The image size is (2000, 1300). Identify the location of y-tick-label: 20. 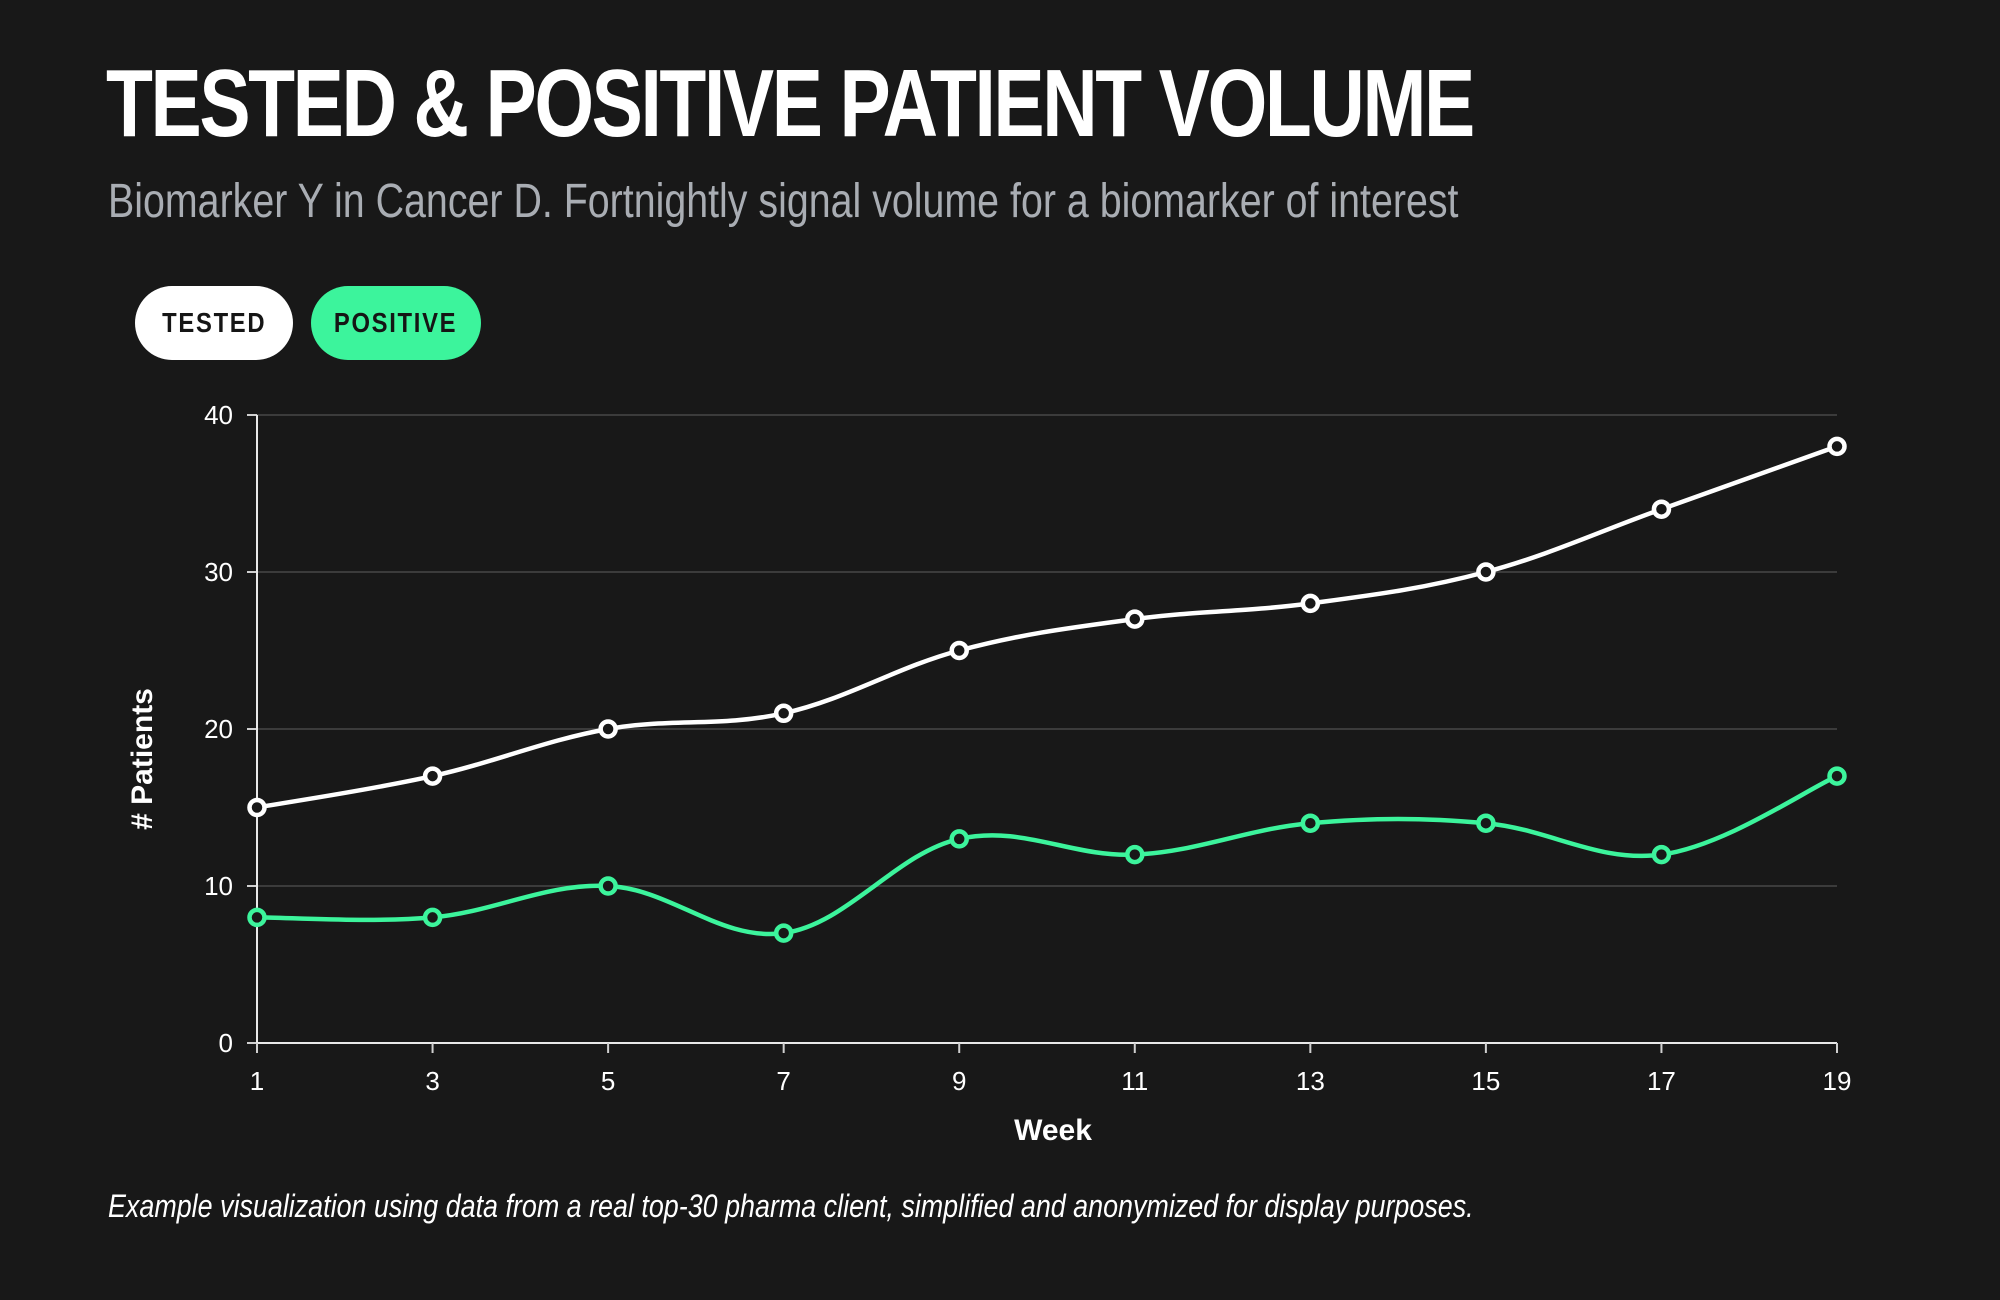
(218, 729).